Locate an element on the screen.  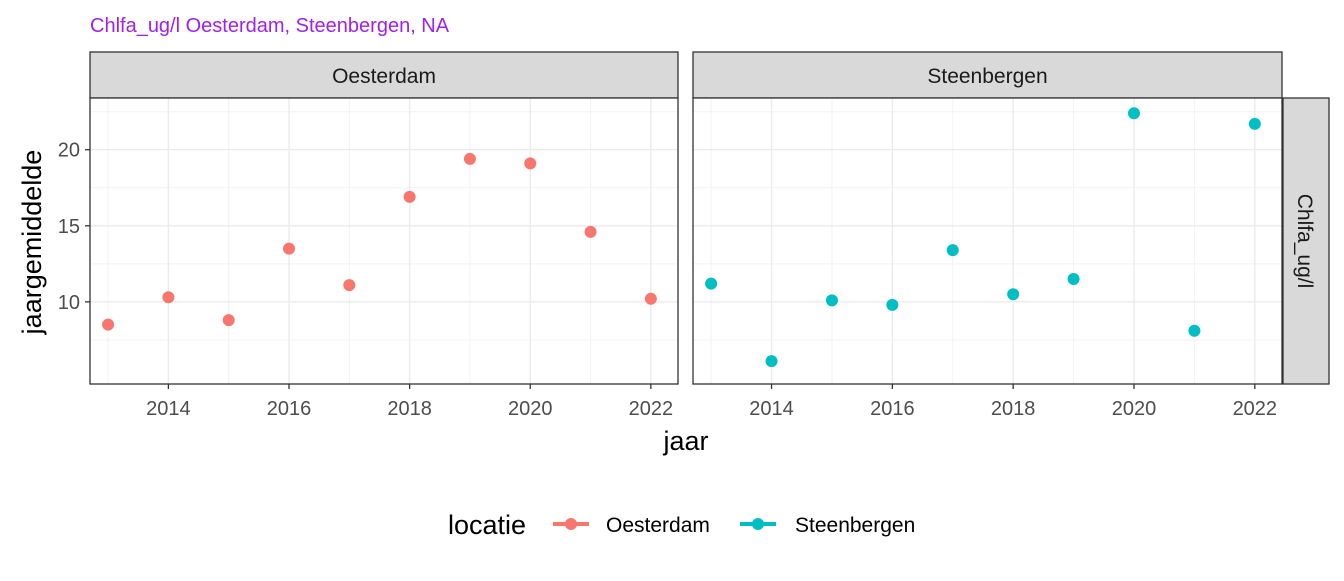
y-tick-label: 10 is located at coordinates (69, 303).